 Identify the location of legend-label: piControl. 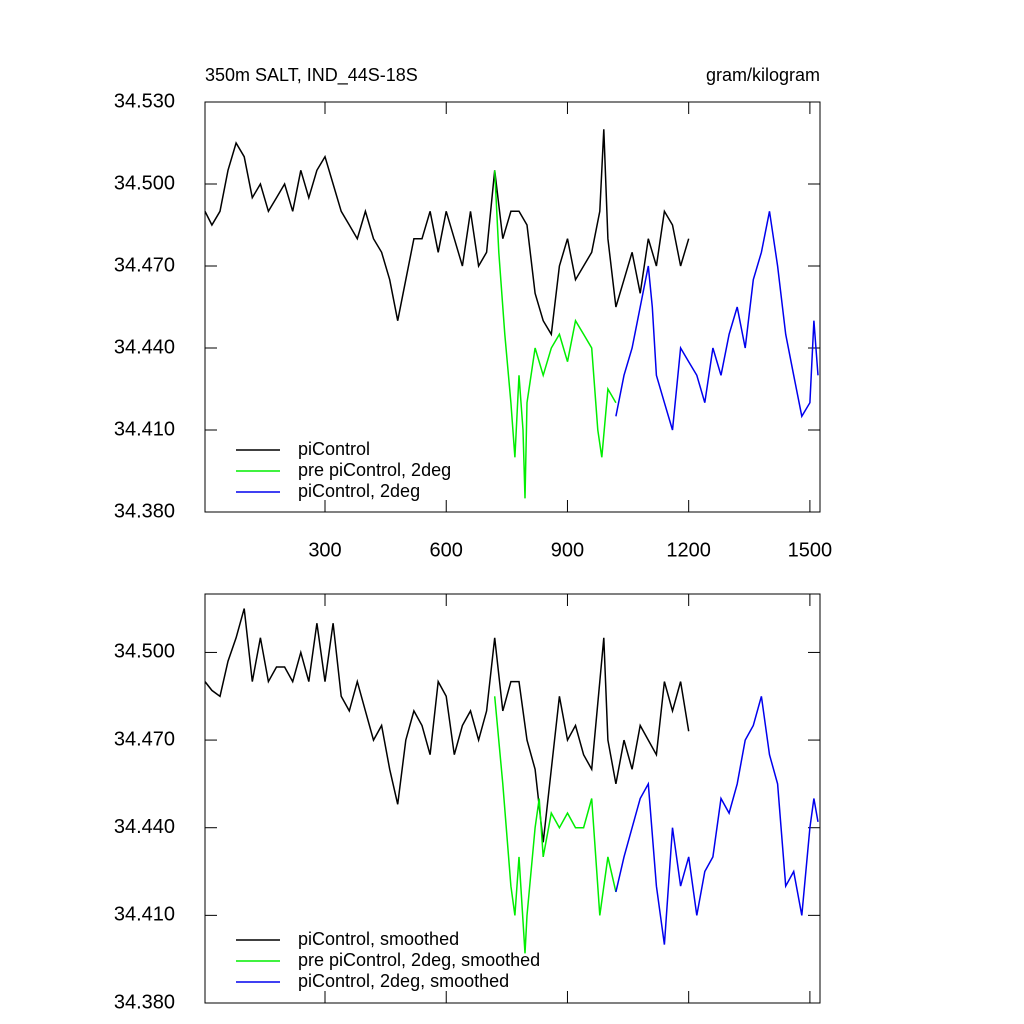
(334, 449).